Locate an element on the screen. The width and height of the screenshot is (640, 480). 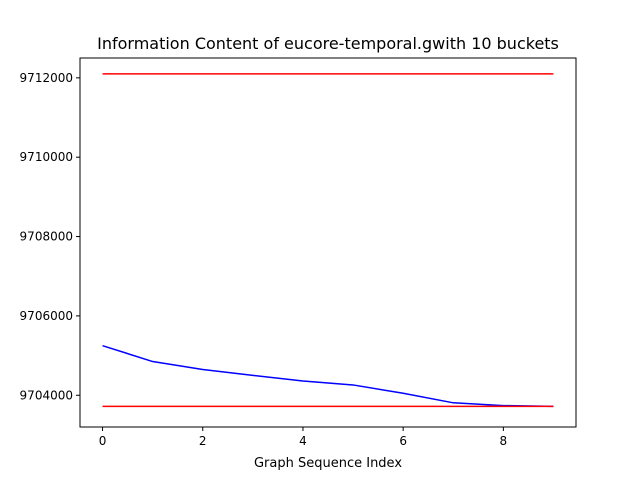
x-axis-label: Graph Sequence Index is located at coordinates (328, 463).